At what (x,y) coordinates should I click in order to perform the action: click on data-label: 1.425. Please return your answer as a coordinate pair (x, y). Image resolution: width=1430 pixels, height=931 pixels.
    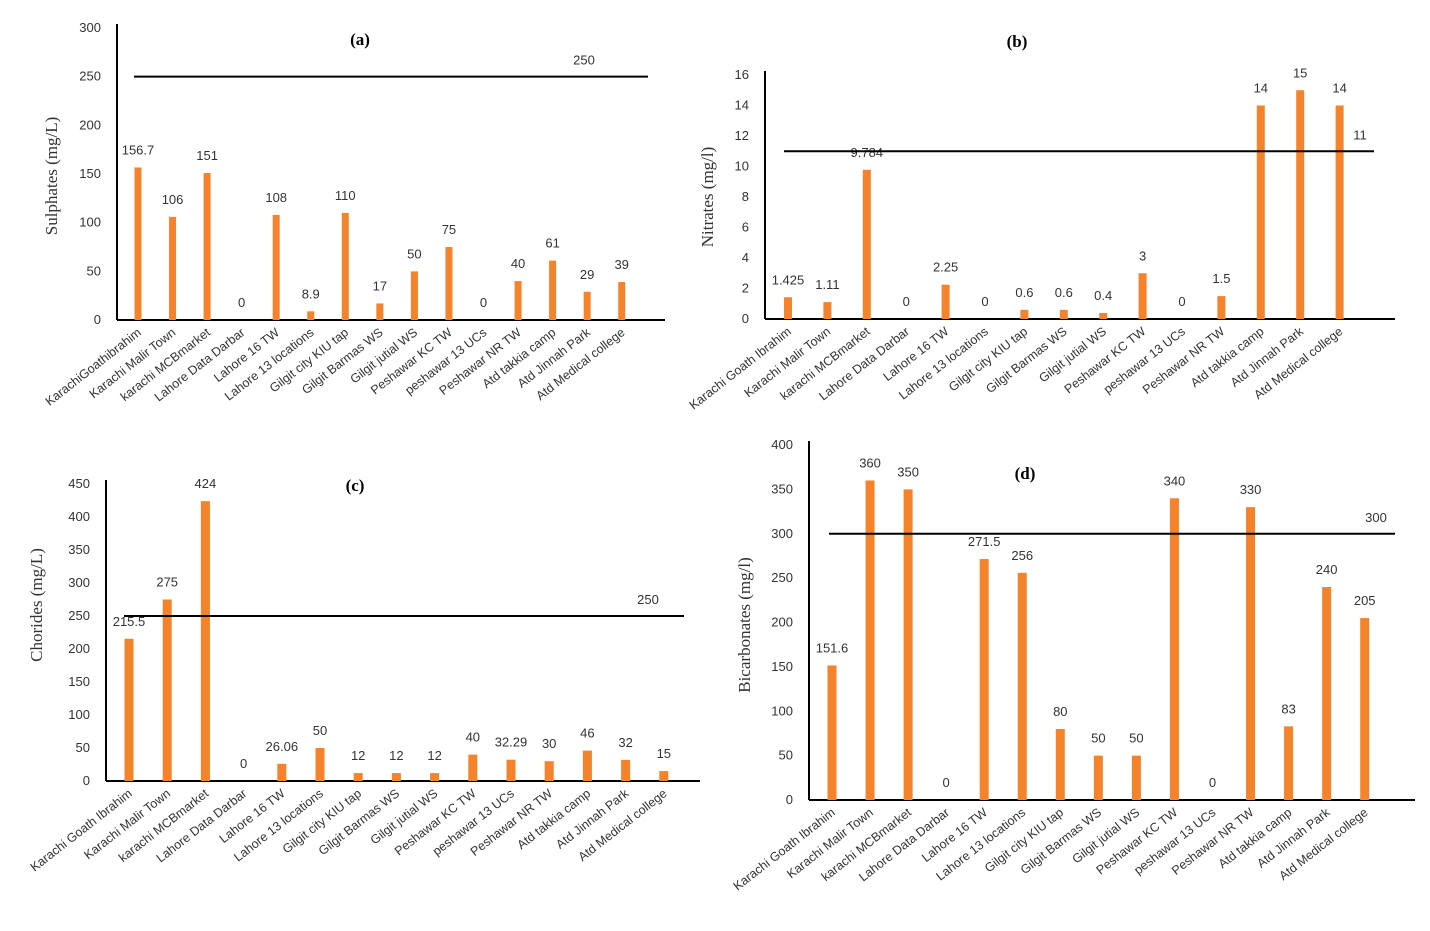
    Looking at the image, I should click on (788, 279).